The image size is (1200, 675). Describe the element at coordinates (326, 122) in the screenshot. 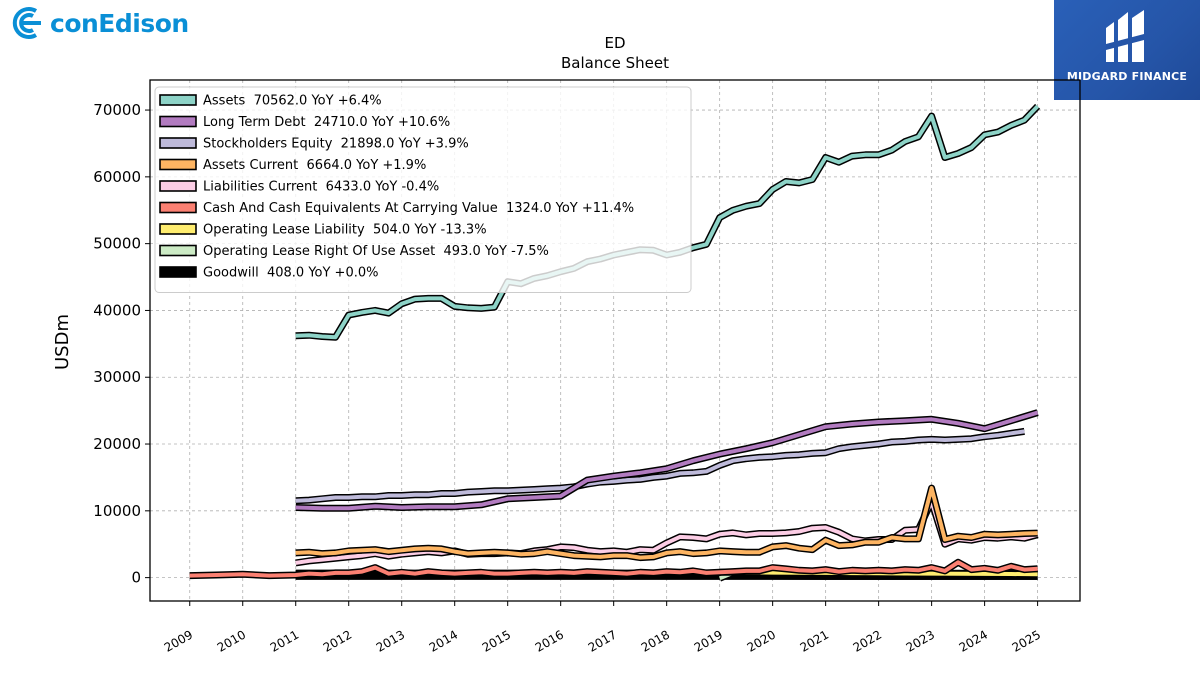

I see `legend-label: Long Term Debt 24710.0 YoY +10.6%` at that location.